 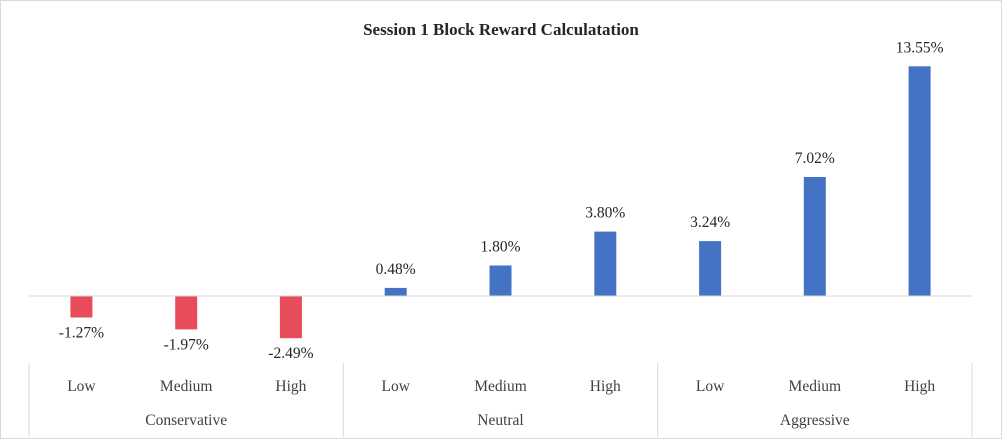 What do you see at coordinates (395, 291) in the screenshot?
I see `bar-neutral-low` at bounding box center [395, 291].